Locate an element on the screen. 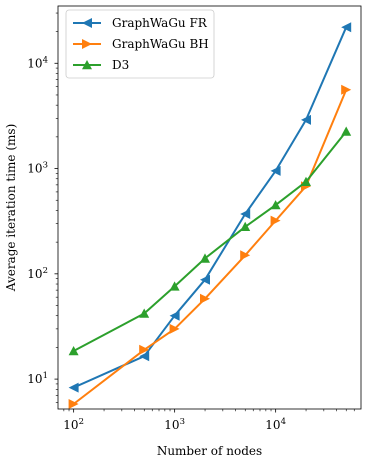  y-tick-label: 102 is located at coordinates (37, 273).